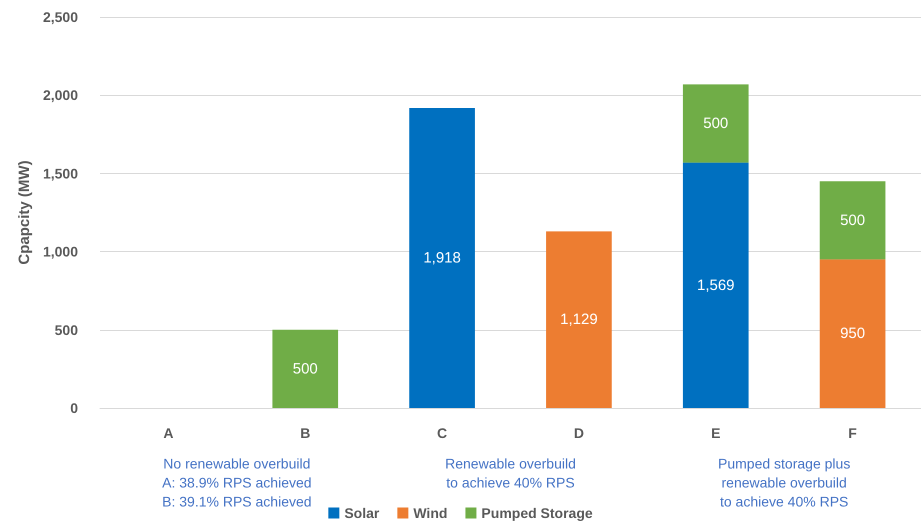 This screenshot has height=525, width=921. Describe the element at coordinates (442, 433) in the screenshot. I see `x-tick-label: C` at that location.